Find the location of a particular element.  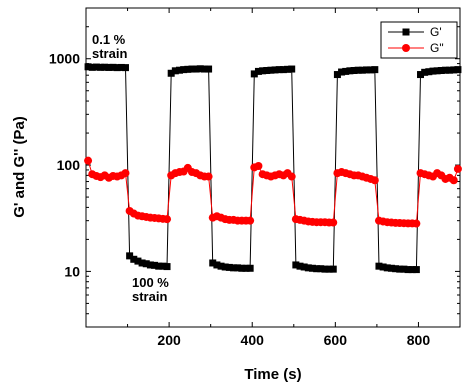

x-tick-label: 400 is located at coordinates (253, 340).